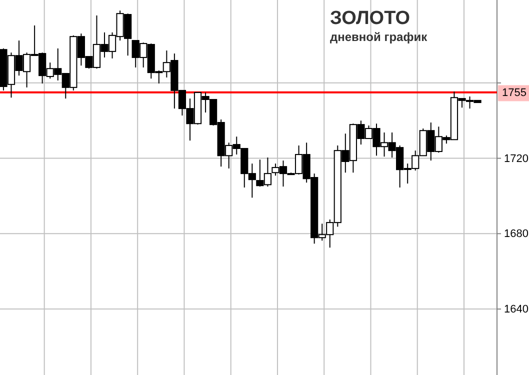 The image size is (529, 375). What do you see at coordinates (516, 234) in the screenshot?
I see `y-tick-label: 1680` at bounding box center [516, 234].